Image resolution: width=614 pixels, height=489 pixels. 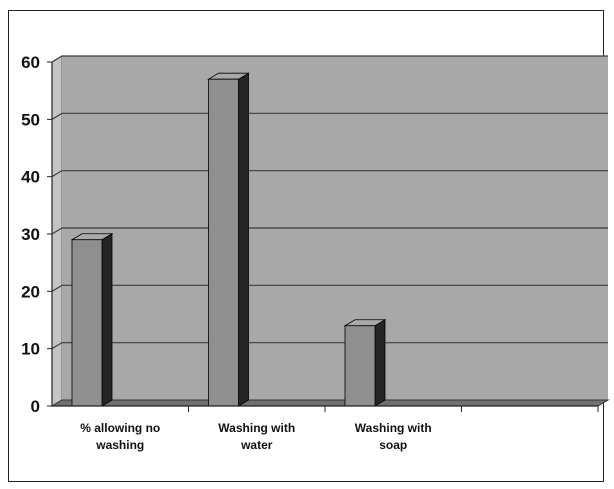 What do you see at coordinates (120, 428) in the screenshot?
I see `x-tick-label-1-line-1: % allowing no` at bounding box center [120, 428].